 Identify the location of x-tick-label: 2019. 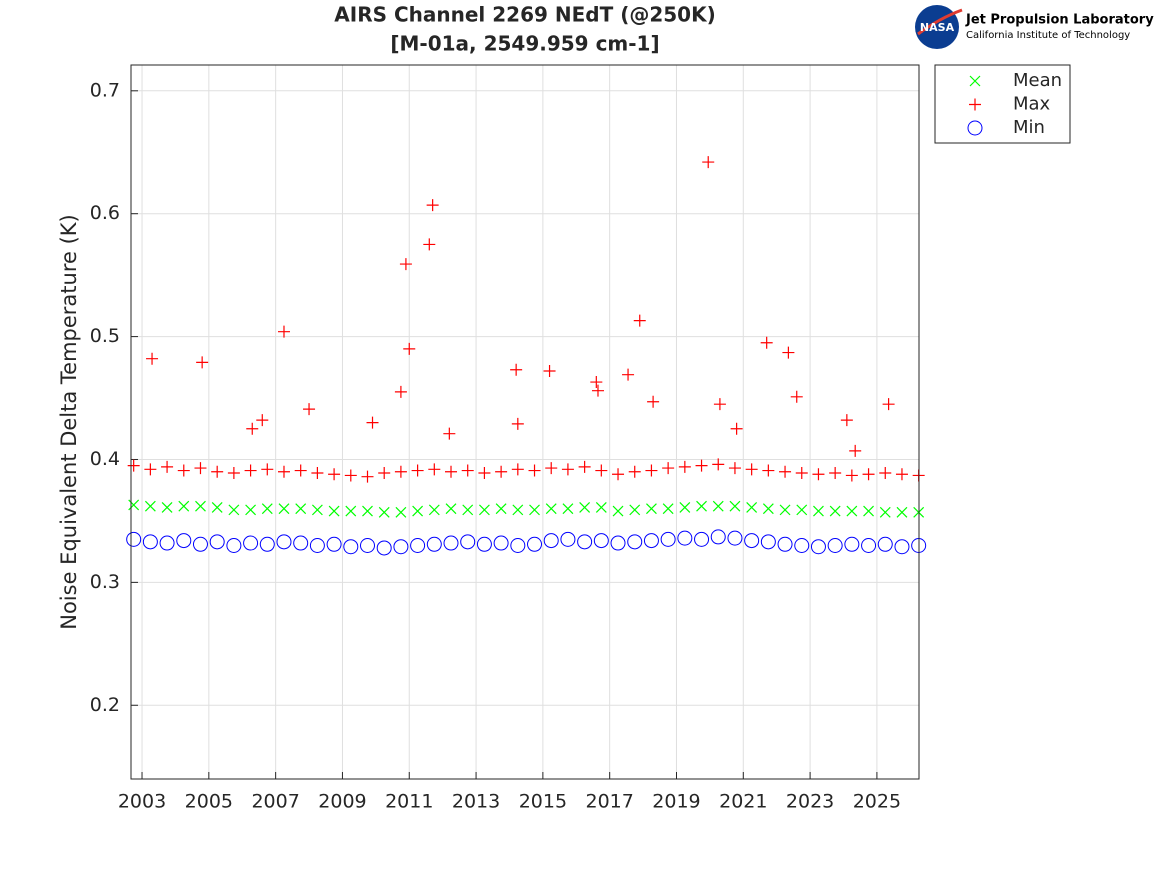
(676, 802).